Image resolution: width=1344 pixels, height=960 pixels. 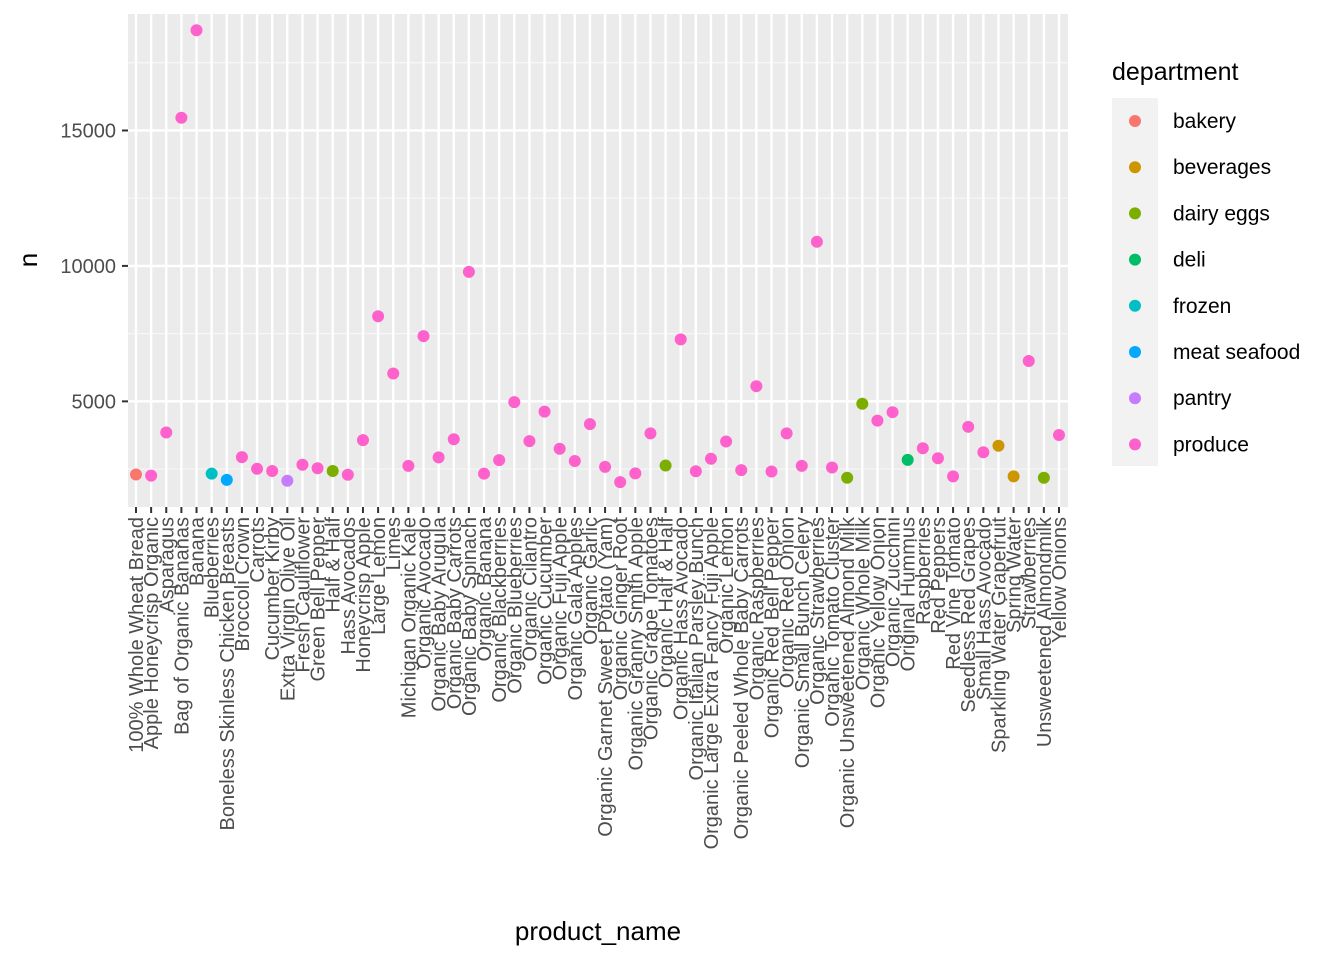 I want to click on x-tick-label: Organic Raspberries, so click(x=757, y=608).